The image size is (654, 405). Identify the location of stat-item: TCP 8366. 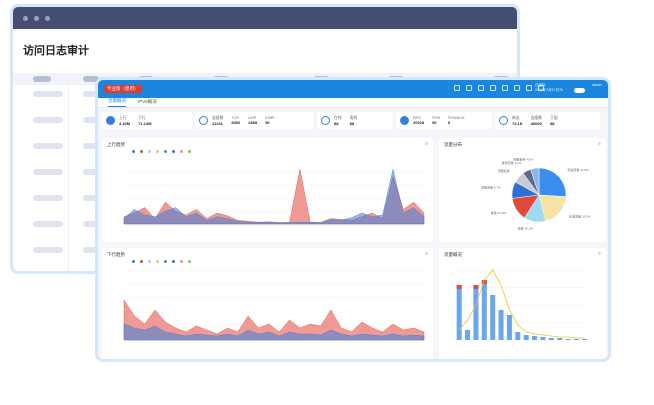
(235, 120).